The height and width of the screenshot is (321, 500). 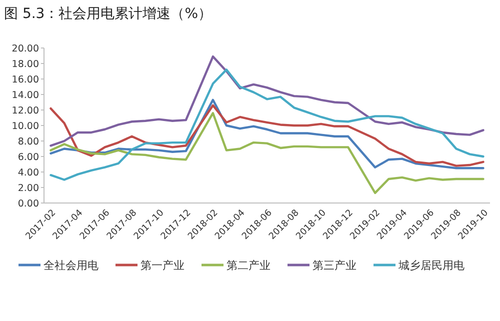 I want to click on y-tick-label: 10.00, so click(x=25, y=126).